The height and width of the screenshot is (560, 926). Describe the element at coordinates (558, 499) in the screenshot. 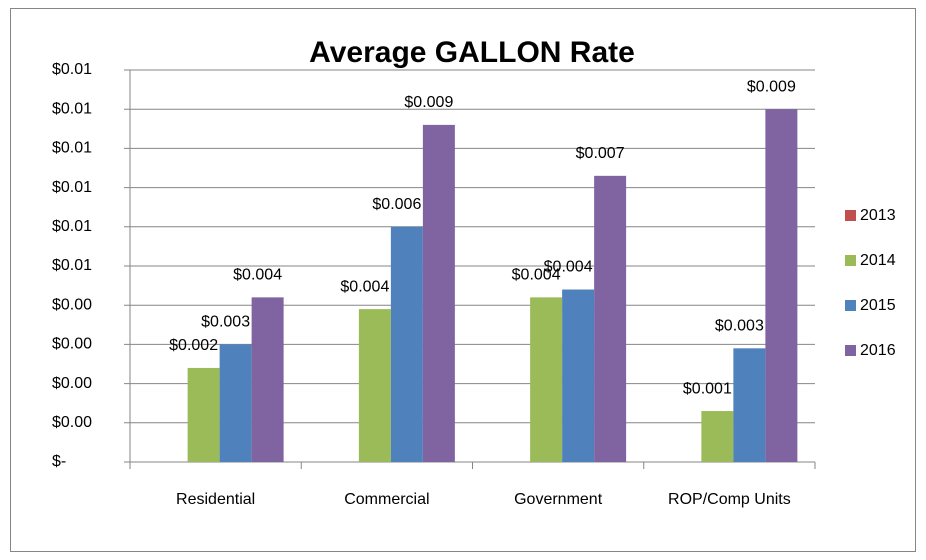

I see `x-tick-label: Government` at that location.